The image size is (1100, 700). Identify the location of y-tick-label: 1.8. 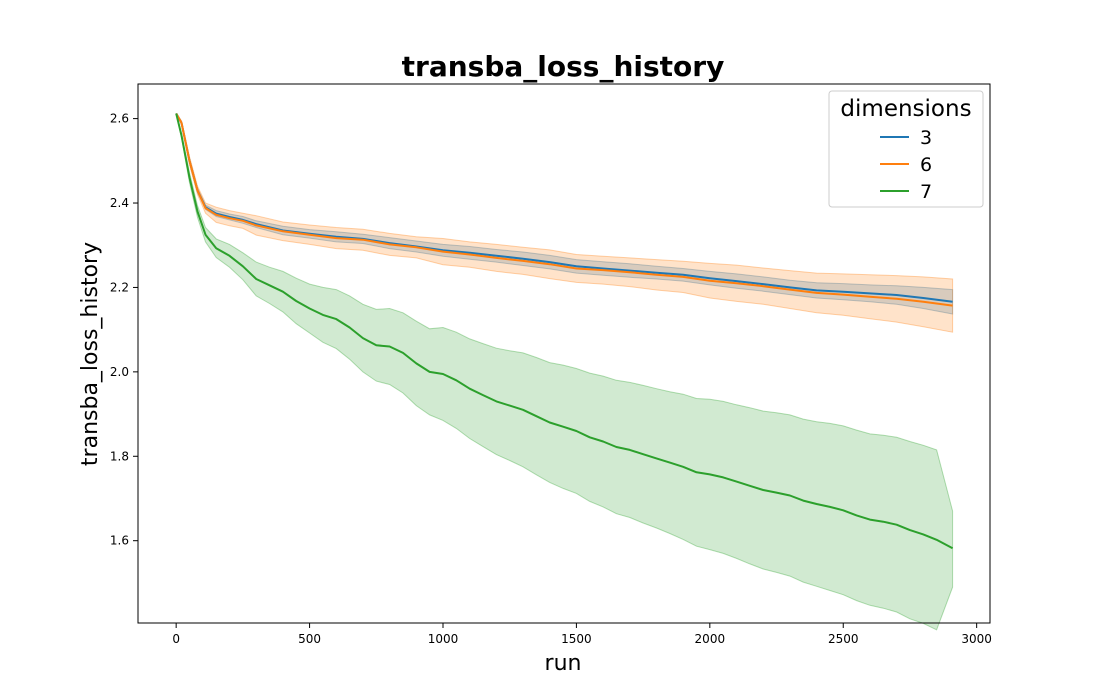
(119, 456).